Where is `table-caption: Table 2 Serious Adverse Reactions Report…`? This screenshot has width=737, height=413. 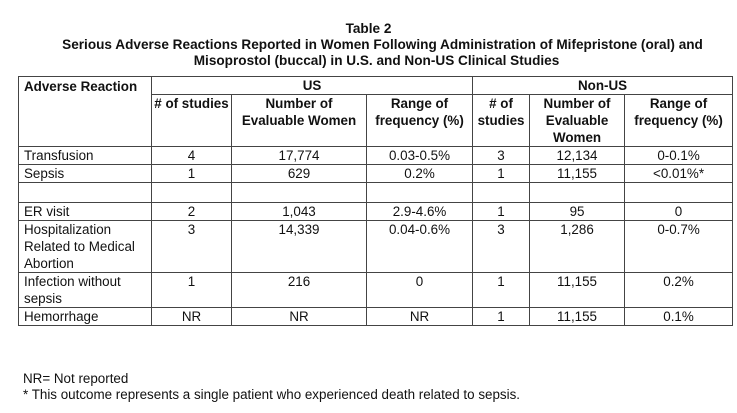
table-caption: Table 2 Serious Adverse Reactions Report… is located at coordinates (368, 45).